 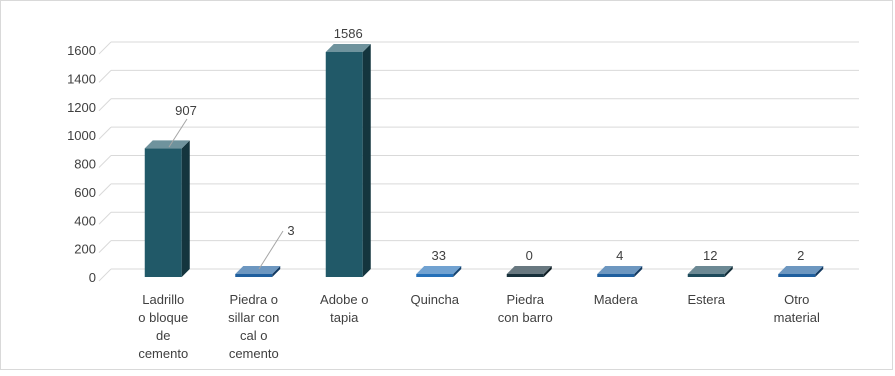 I want to click on y-tick-label: 200, so click(x=85, y=249).